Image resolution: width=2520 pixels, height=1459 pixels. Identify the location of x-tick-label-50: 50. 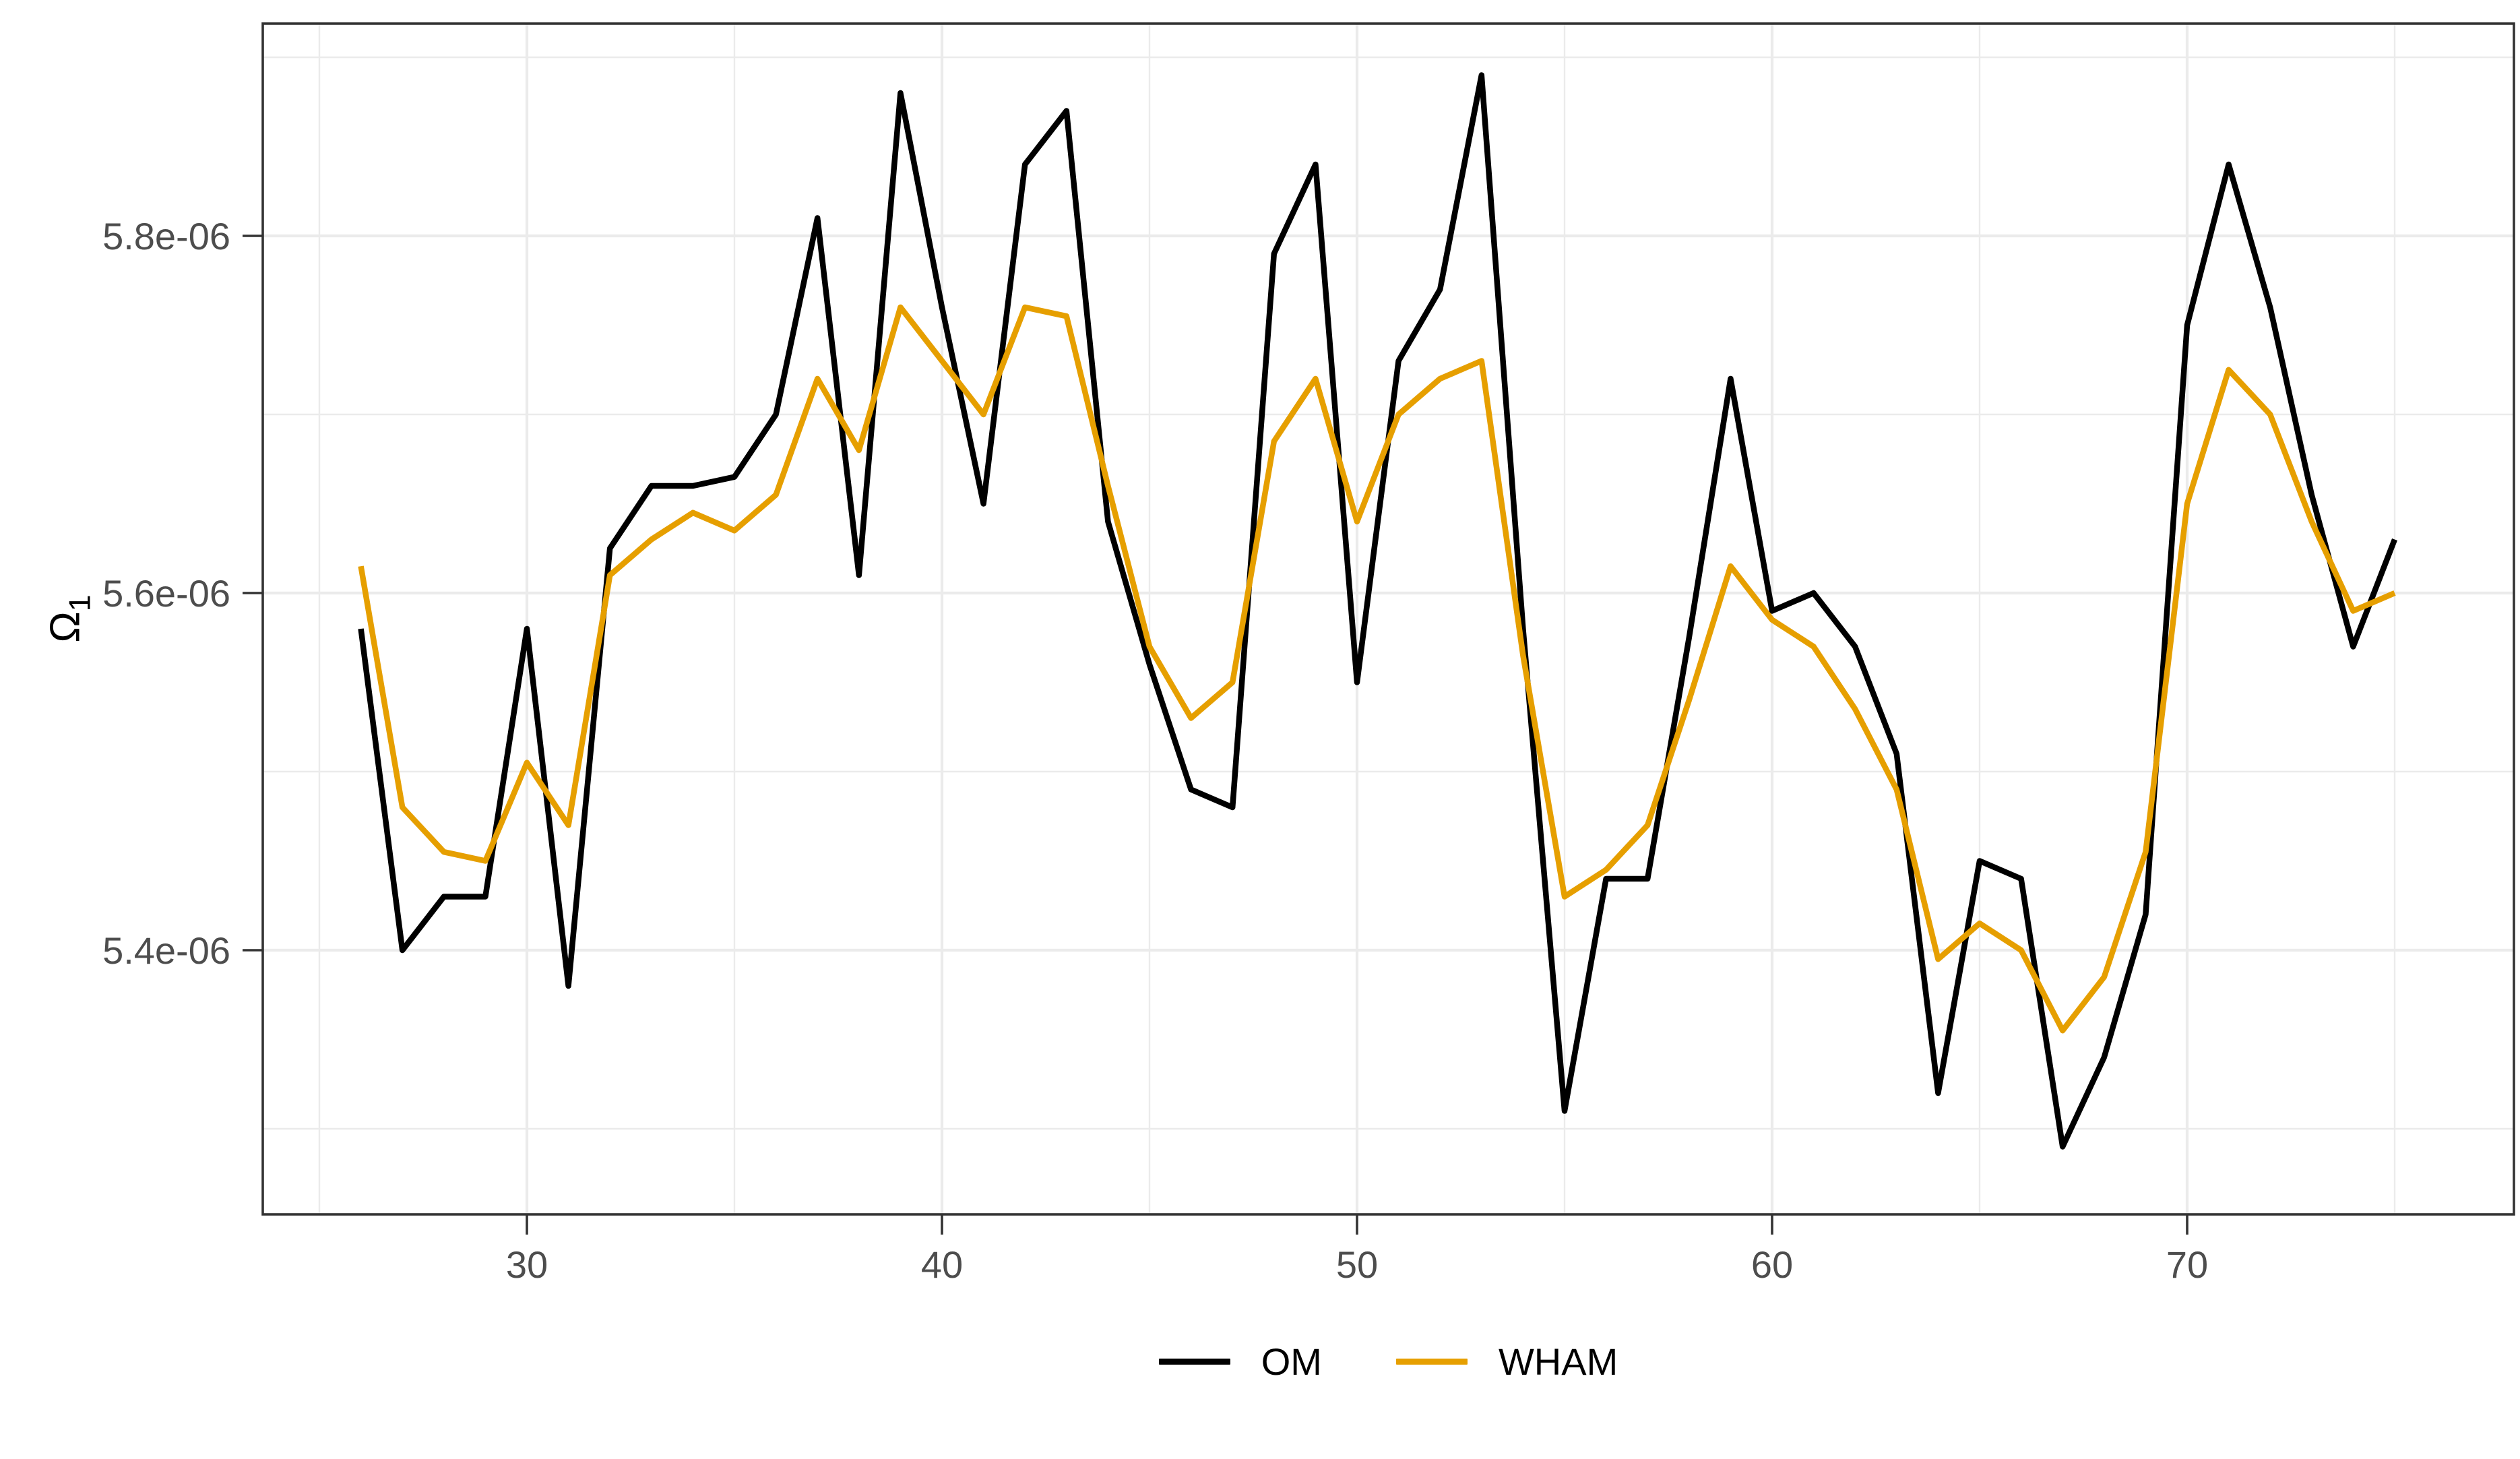
(1357, 1265).